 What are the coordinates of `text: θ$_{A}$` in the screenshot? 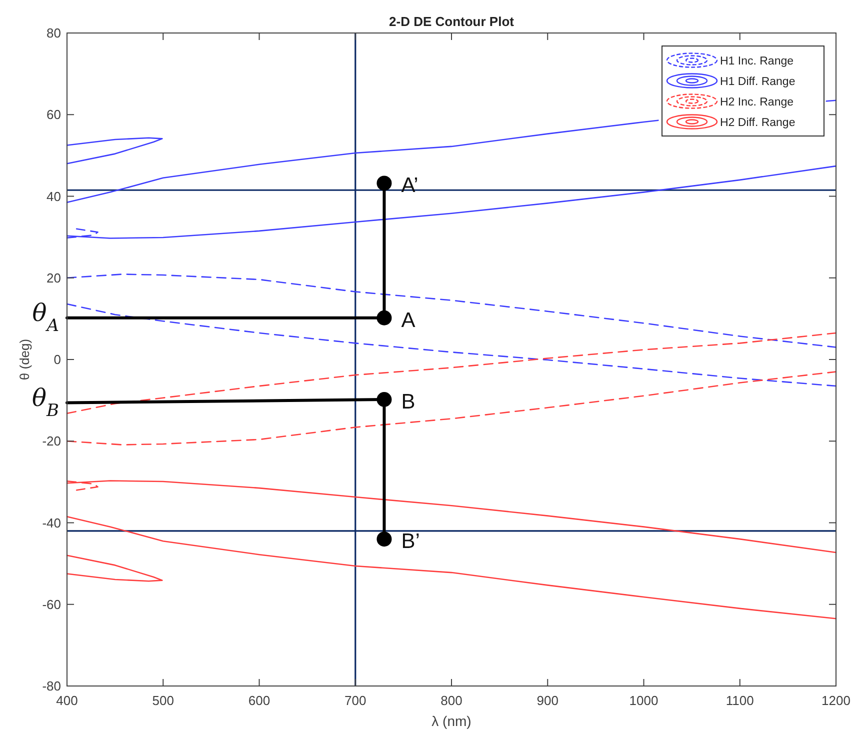 It's located at (45, 317).